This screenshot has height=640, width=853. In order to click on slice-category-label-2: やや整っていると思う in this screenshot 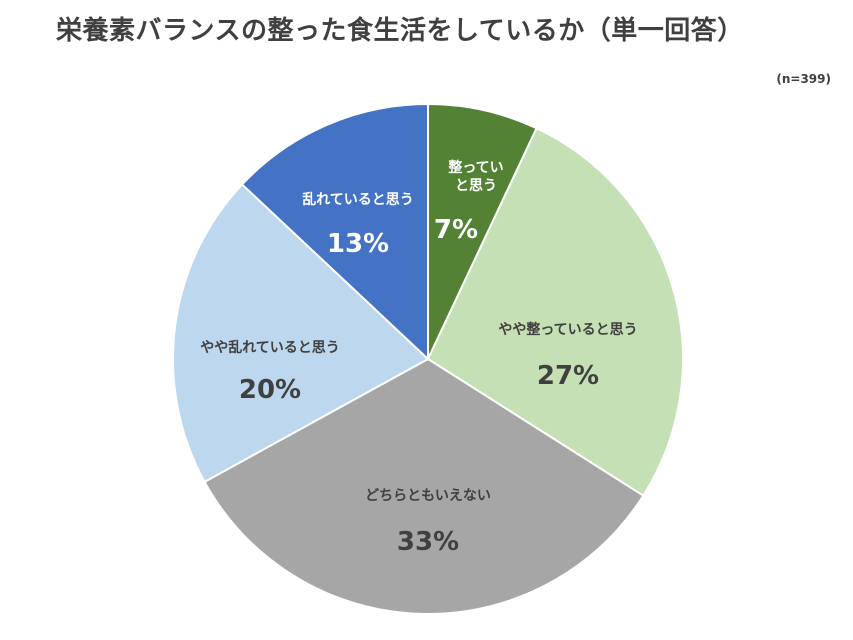, I will do `click(567, 329)`.